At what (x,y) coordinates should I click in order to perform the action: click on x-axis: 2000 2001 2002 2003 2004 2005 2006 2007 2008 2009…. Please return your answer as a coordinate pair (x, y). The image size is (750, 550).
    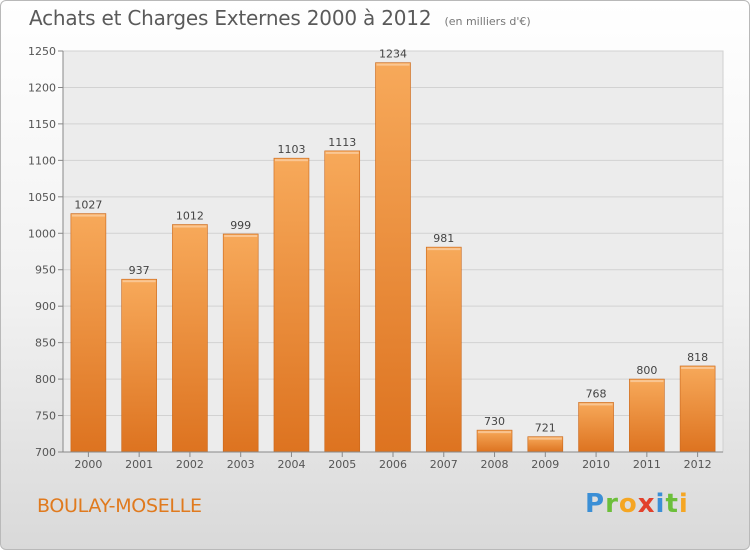
    Looking at the image, I should click on (393, 461).